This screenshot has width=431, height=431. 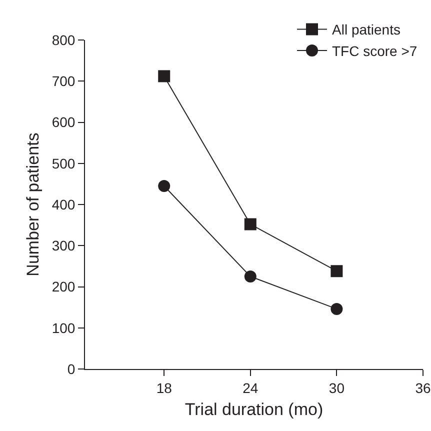 What do you see at coordinates (64, 246) in the screenshot?
I see `y-tick-label: 300` at bounding box center [64, 246].